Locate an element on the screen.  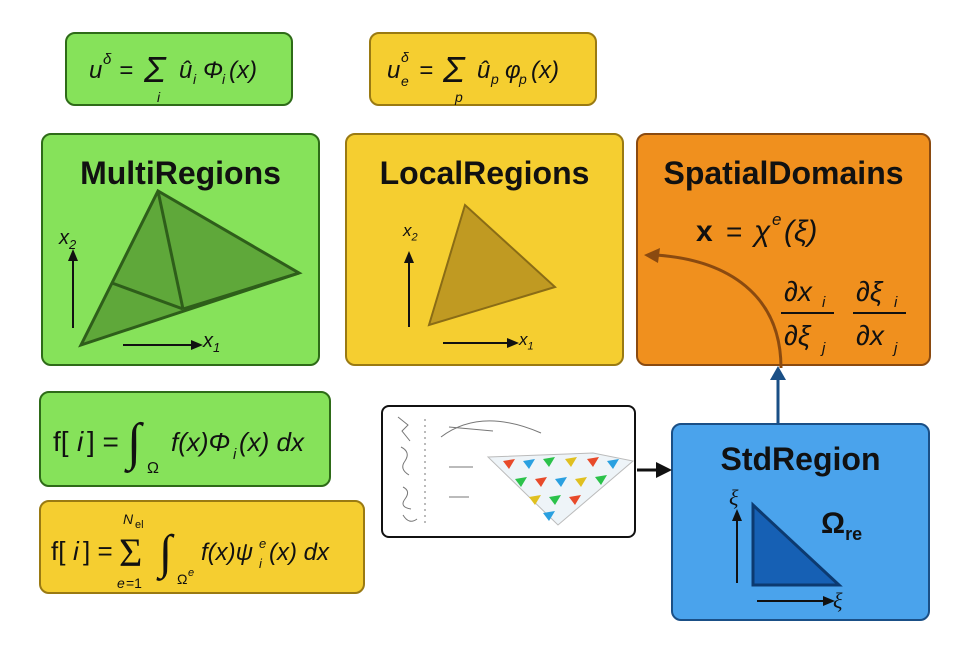
stdregion-title: StdRegion is located at coordinates (800, 459).